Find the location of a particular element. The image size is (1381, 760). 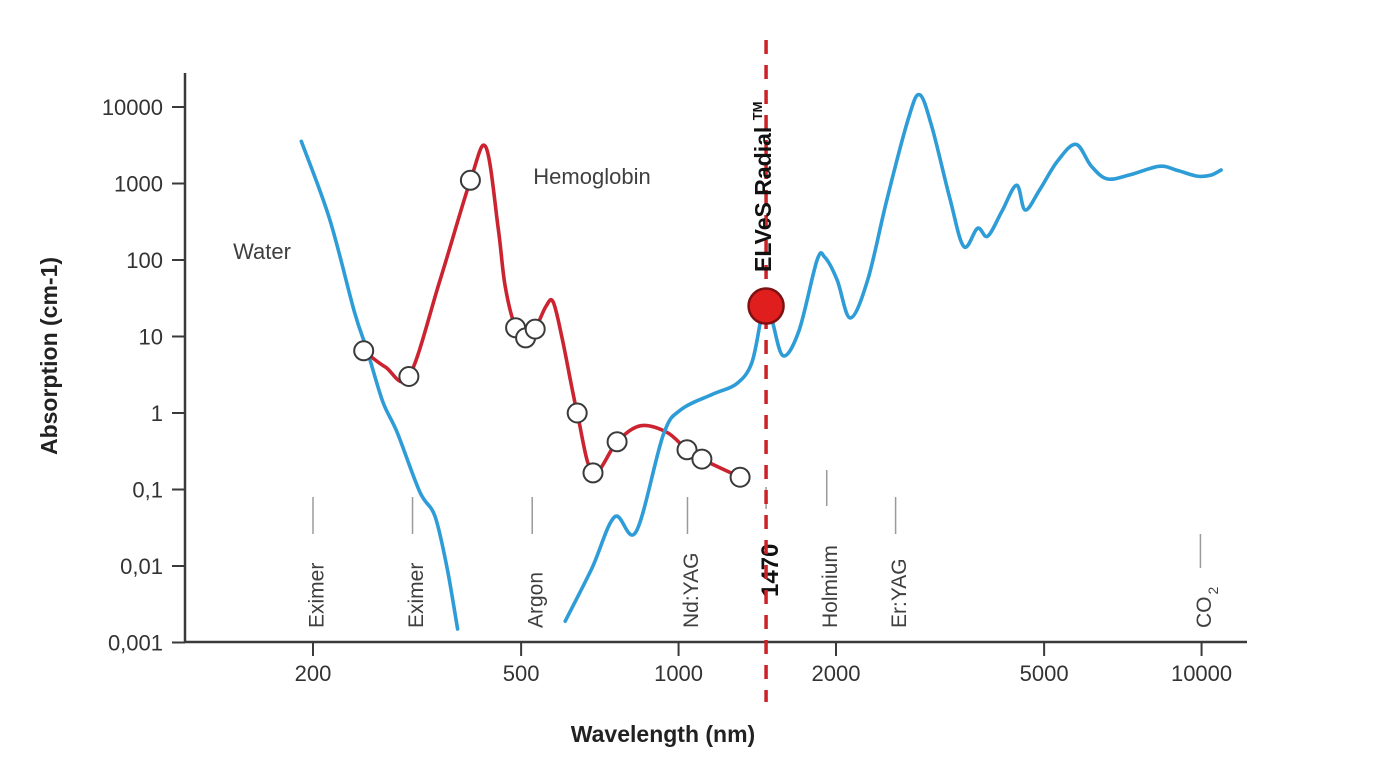

water-curve is located at coordinates (379, 385).